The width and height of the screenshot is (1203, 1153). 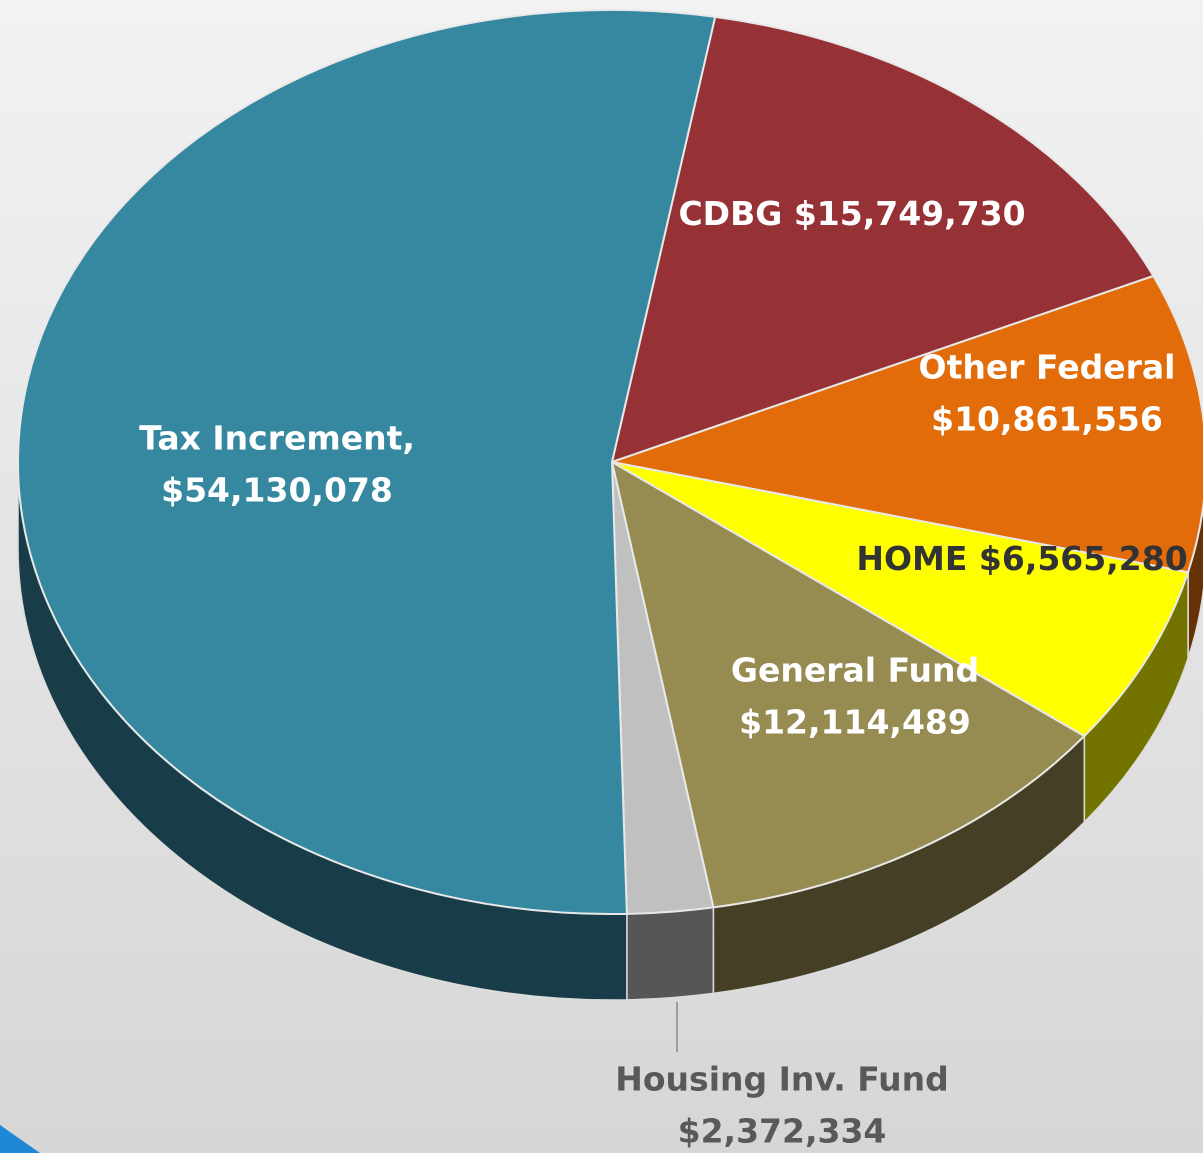 I want to click on corner-accent, so click(x=20, y=1139).